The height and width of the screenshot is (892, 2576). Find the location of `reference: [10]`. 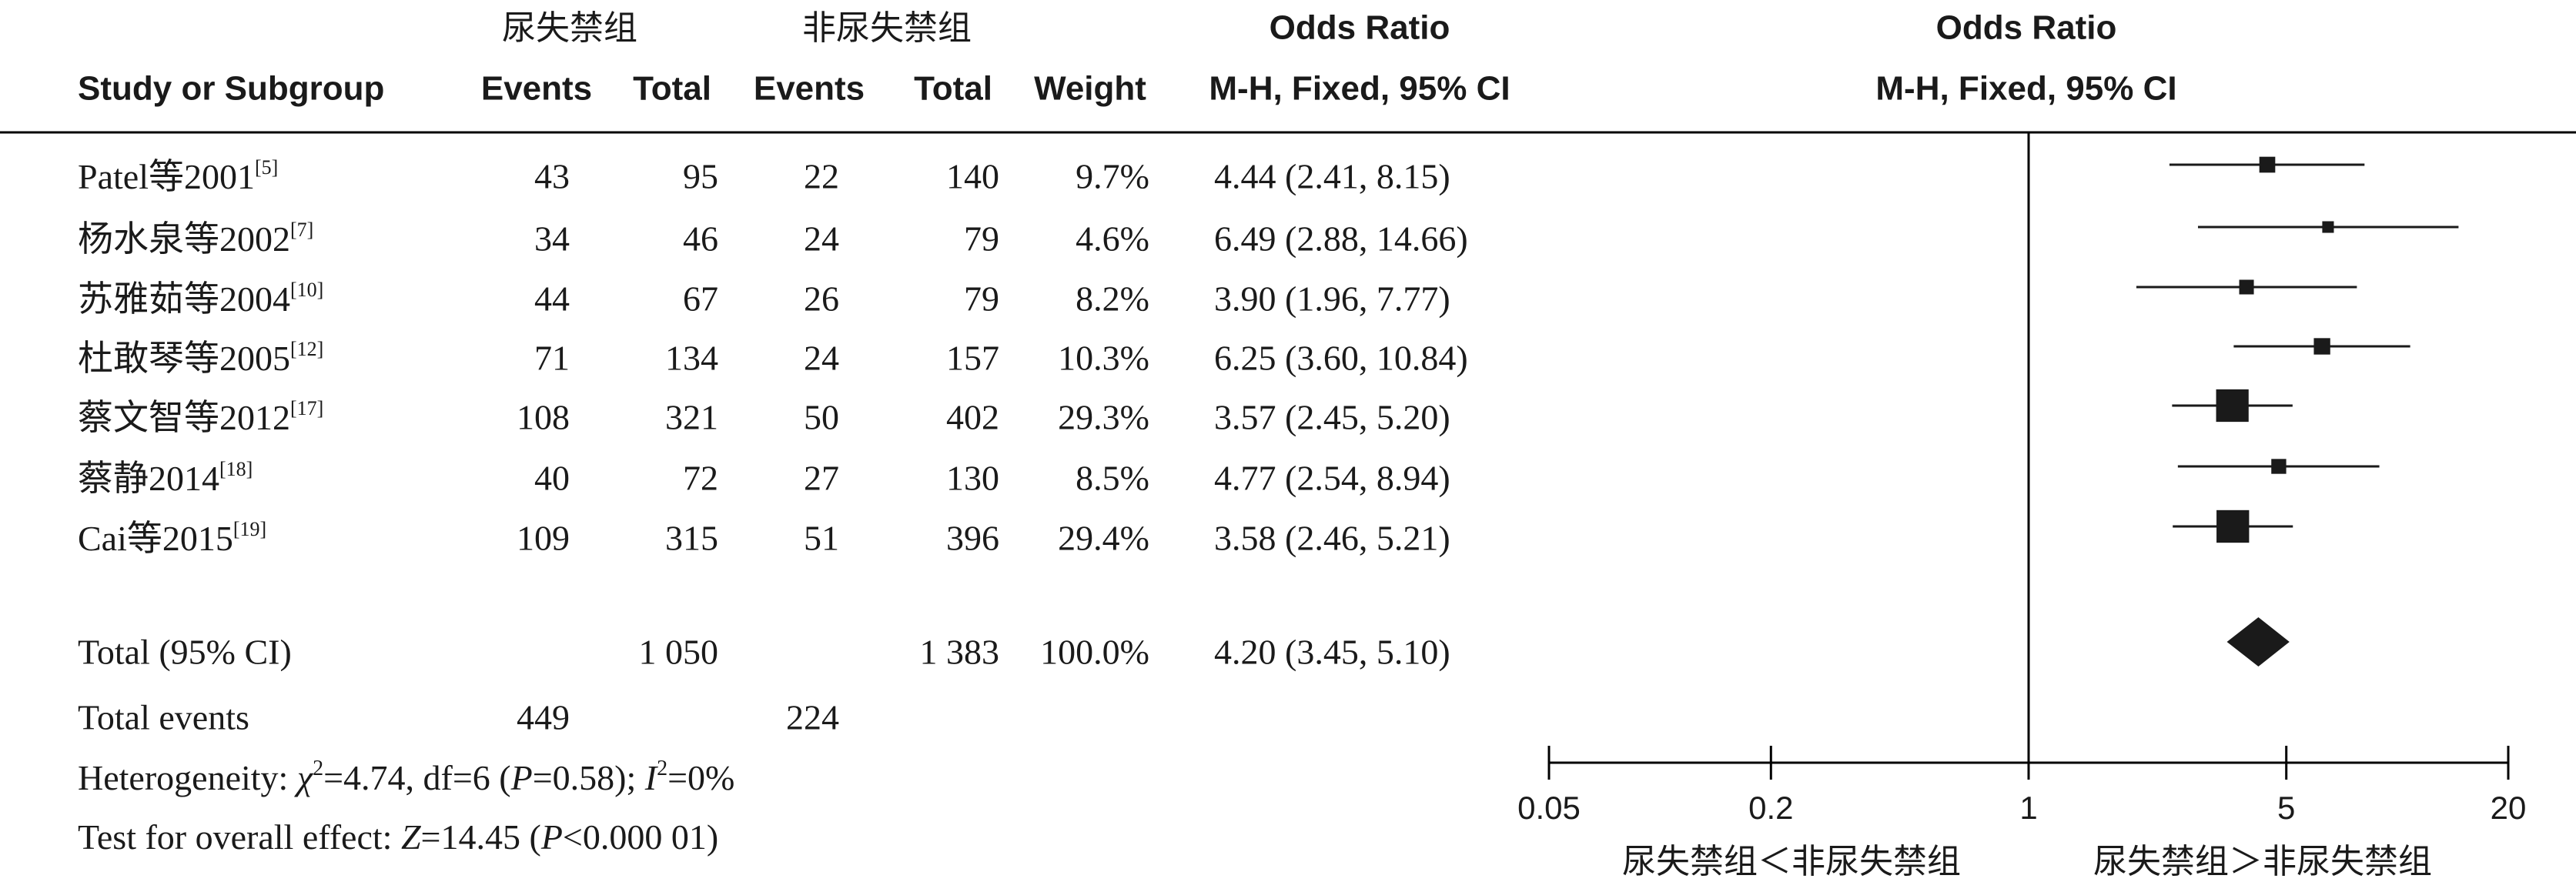

reference: [10] is located at coordinates (307, 290).